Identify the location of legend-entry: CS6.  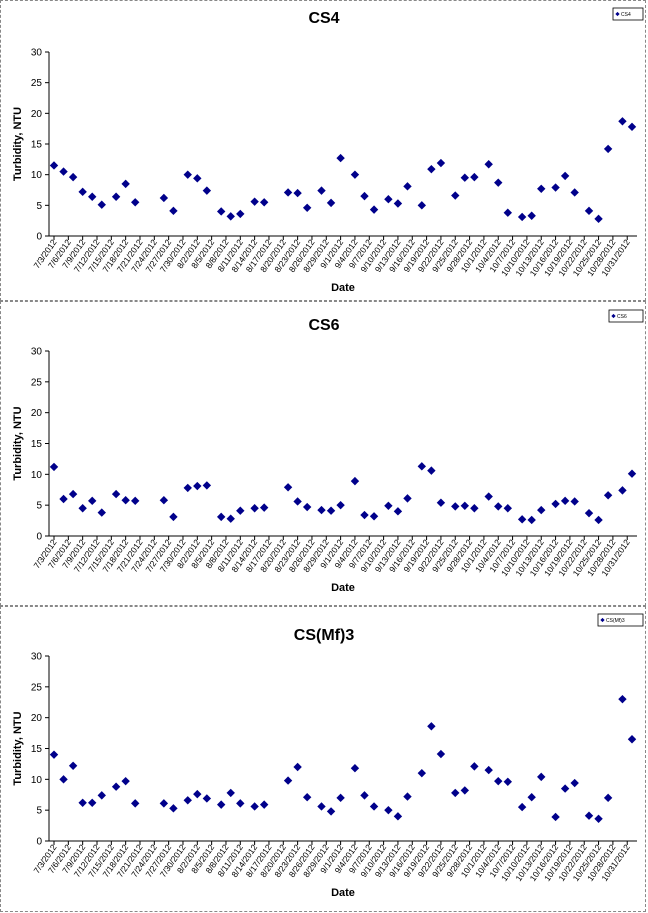
(622, 317).